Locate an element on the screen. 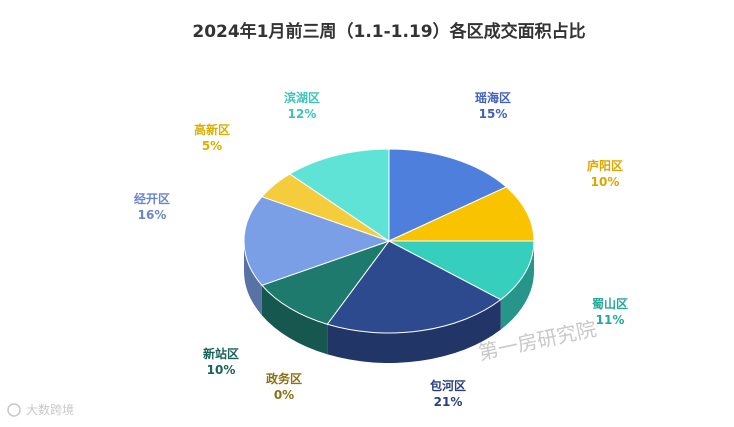 This screenshot has height=427, width=734. slice-value-7: 5% is located at coordinates (212, 146).